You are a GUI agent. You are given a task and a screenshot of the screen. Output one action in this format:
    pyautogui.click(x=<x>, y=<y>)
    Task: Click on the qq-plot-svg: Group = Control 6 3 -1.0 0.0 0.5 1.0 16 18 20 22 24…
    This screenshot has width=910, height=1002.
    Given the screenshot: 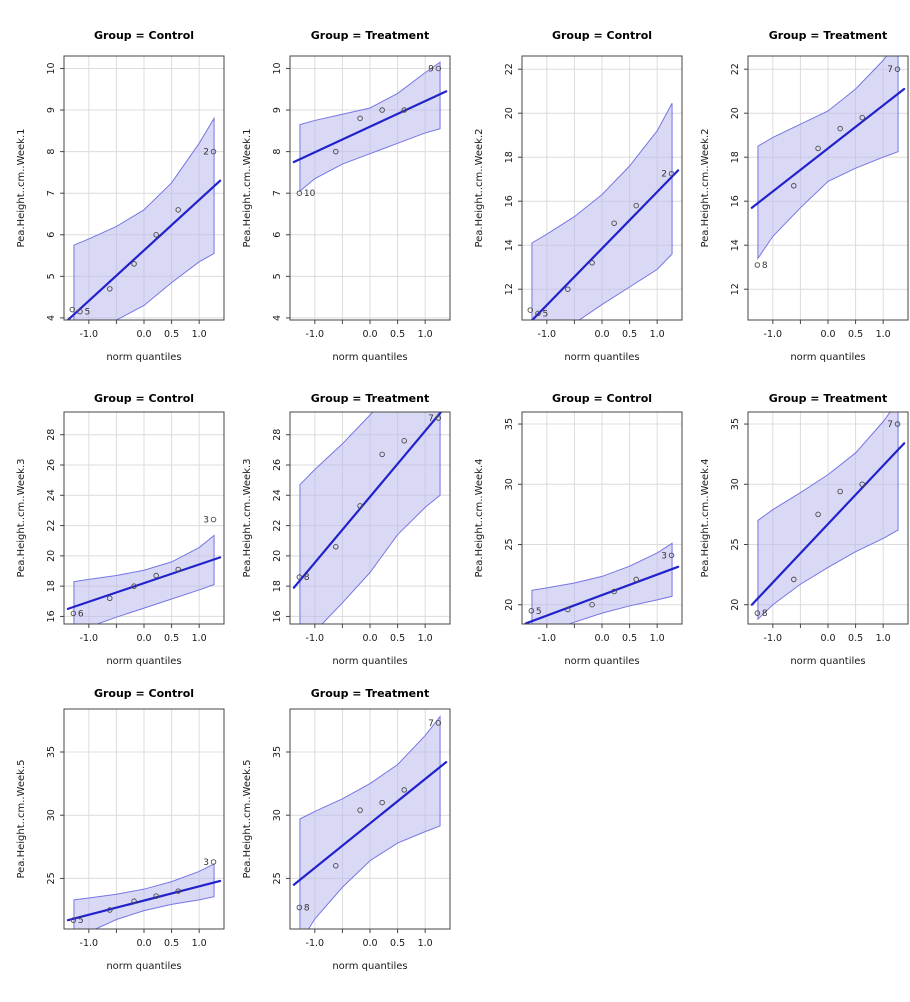 What is the action you would take?
    pyautogui.click(x=120, y=529)
    